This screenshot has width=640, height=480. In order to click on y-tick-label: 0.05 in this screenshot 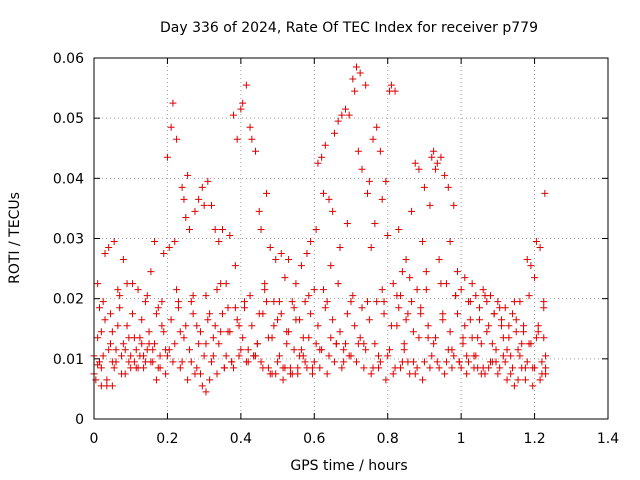, I will do `click(68, 119)`.